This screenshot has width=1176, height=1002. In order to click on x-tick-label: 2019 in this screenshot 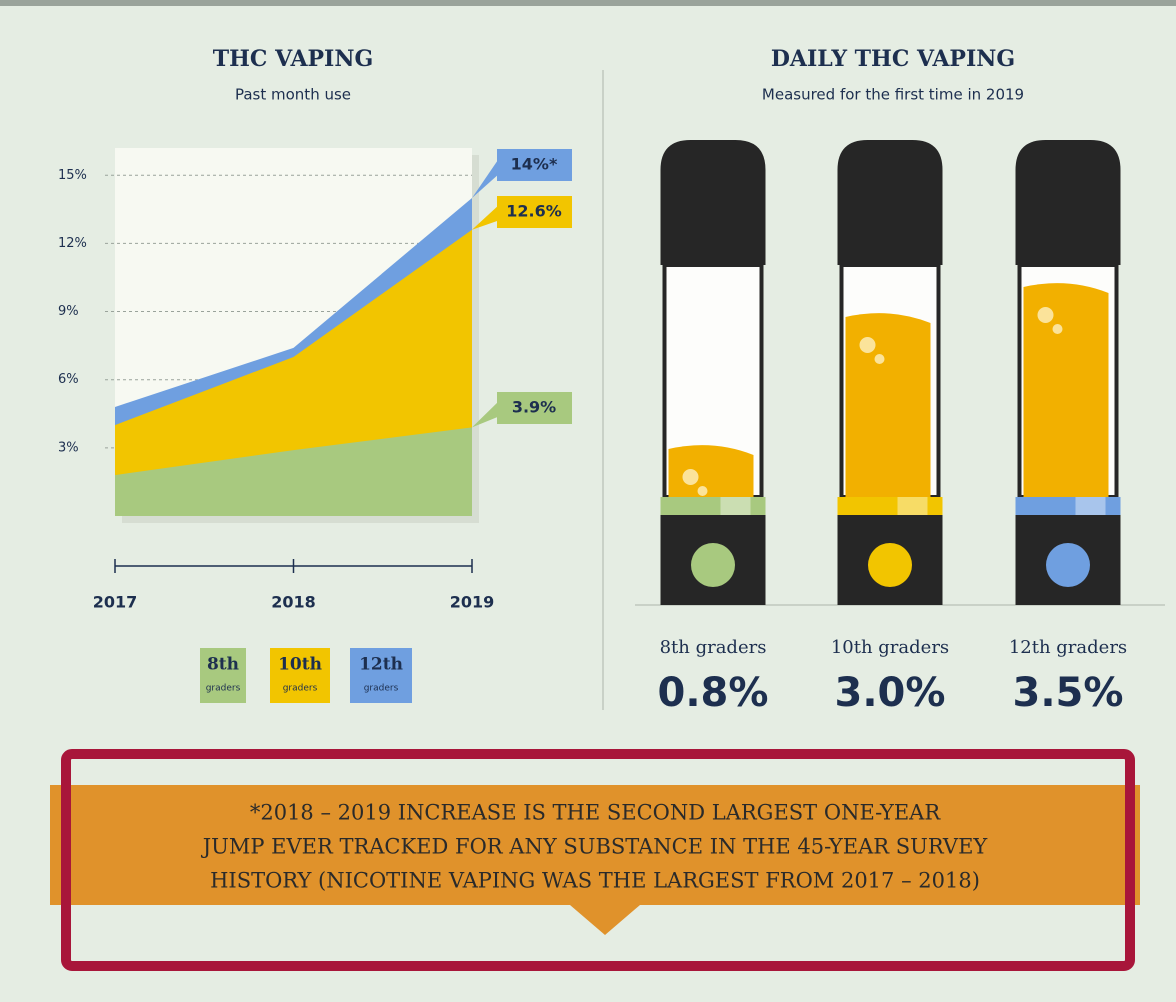, I will do `click(472, 602)`.